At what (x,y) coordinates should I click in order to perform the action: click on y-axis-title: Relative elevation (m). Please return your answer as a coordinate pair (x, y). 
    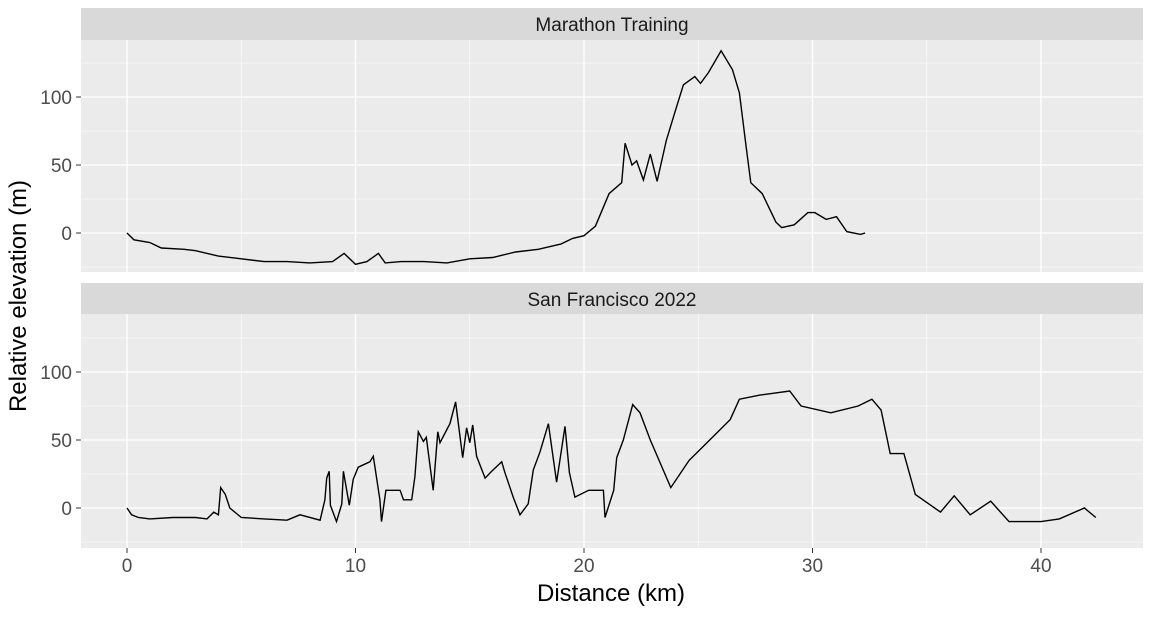
    Looking at the image, I should click on (18, 296).